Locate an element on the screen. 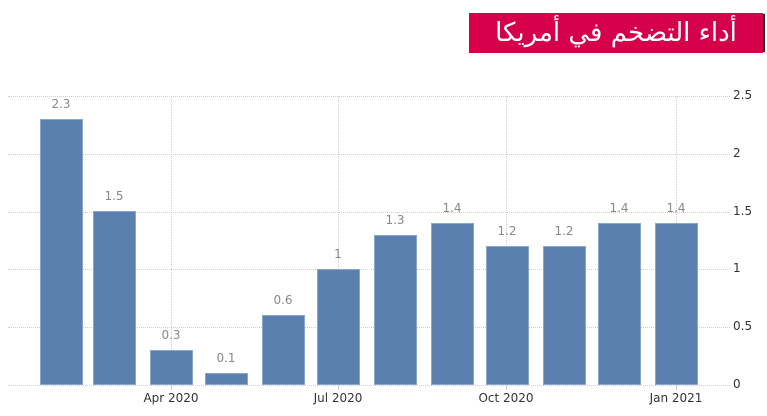 This screenshot has width=767, height=416. bar-value-label: 0.3 is located at coordinates (171, 335).